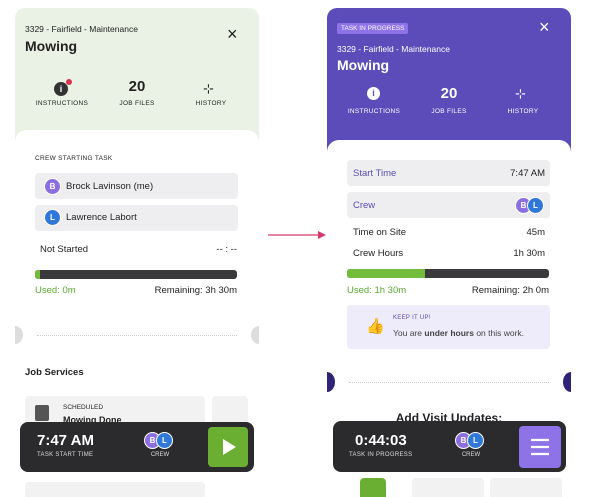  Describe the element at coordinates (101, 217) in the screenshot. I see `crew-name: Lawrence Labort` at that location.